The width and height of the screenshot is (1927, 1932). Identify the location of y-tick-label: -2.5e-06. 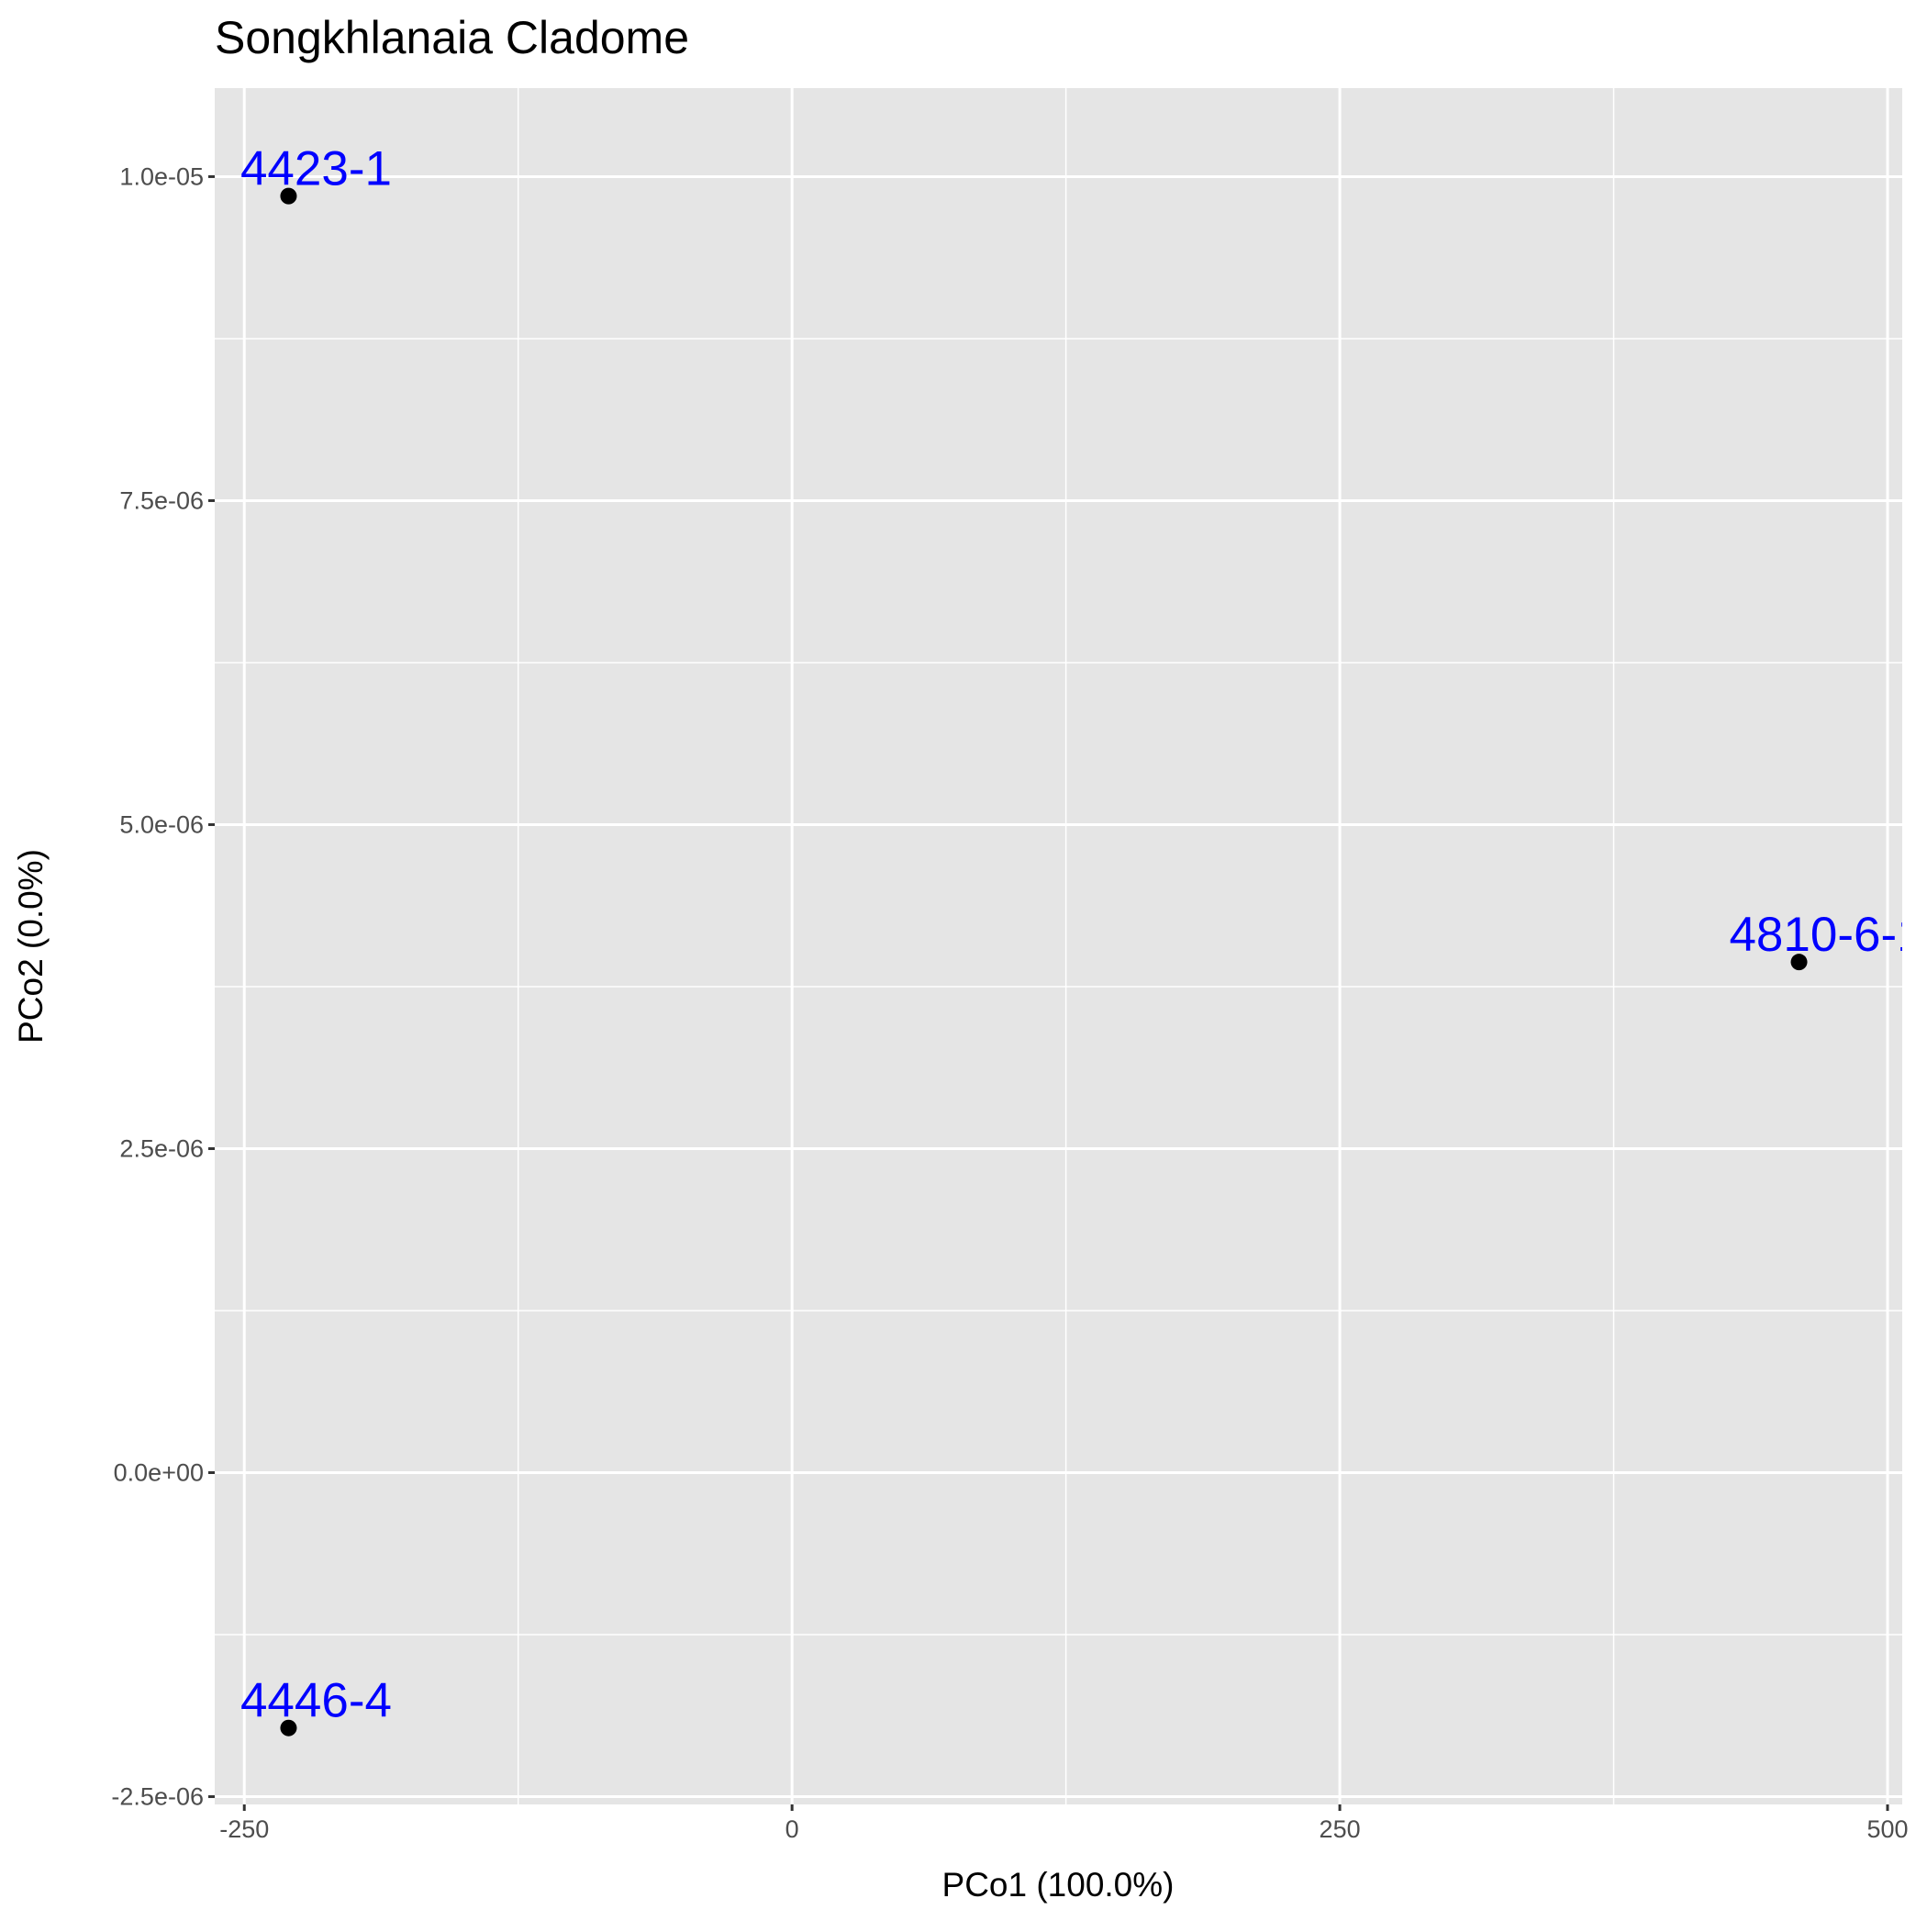
(157, 1797).